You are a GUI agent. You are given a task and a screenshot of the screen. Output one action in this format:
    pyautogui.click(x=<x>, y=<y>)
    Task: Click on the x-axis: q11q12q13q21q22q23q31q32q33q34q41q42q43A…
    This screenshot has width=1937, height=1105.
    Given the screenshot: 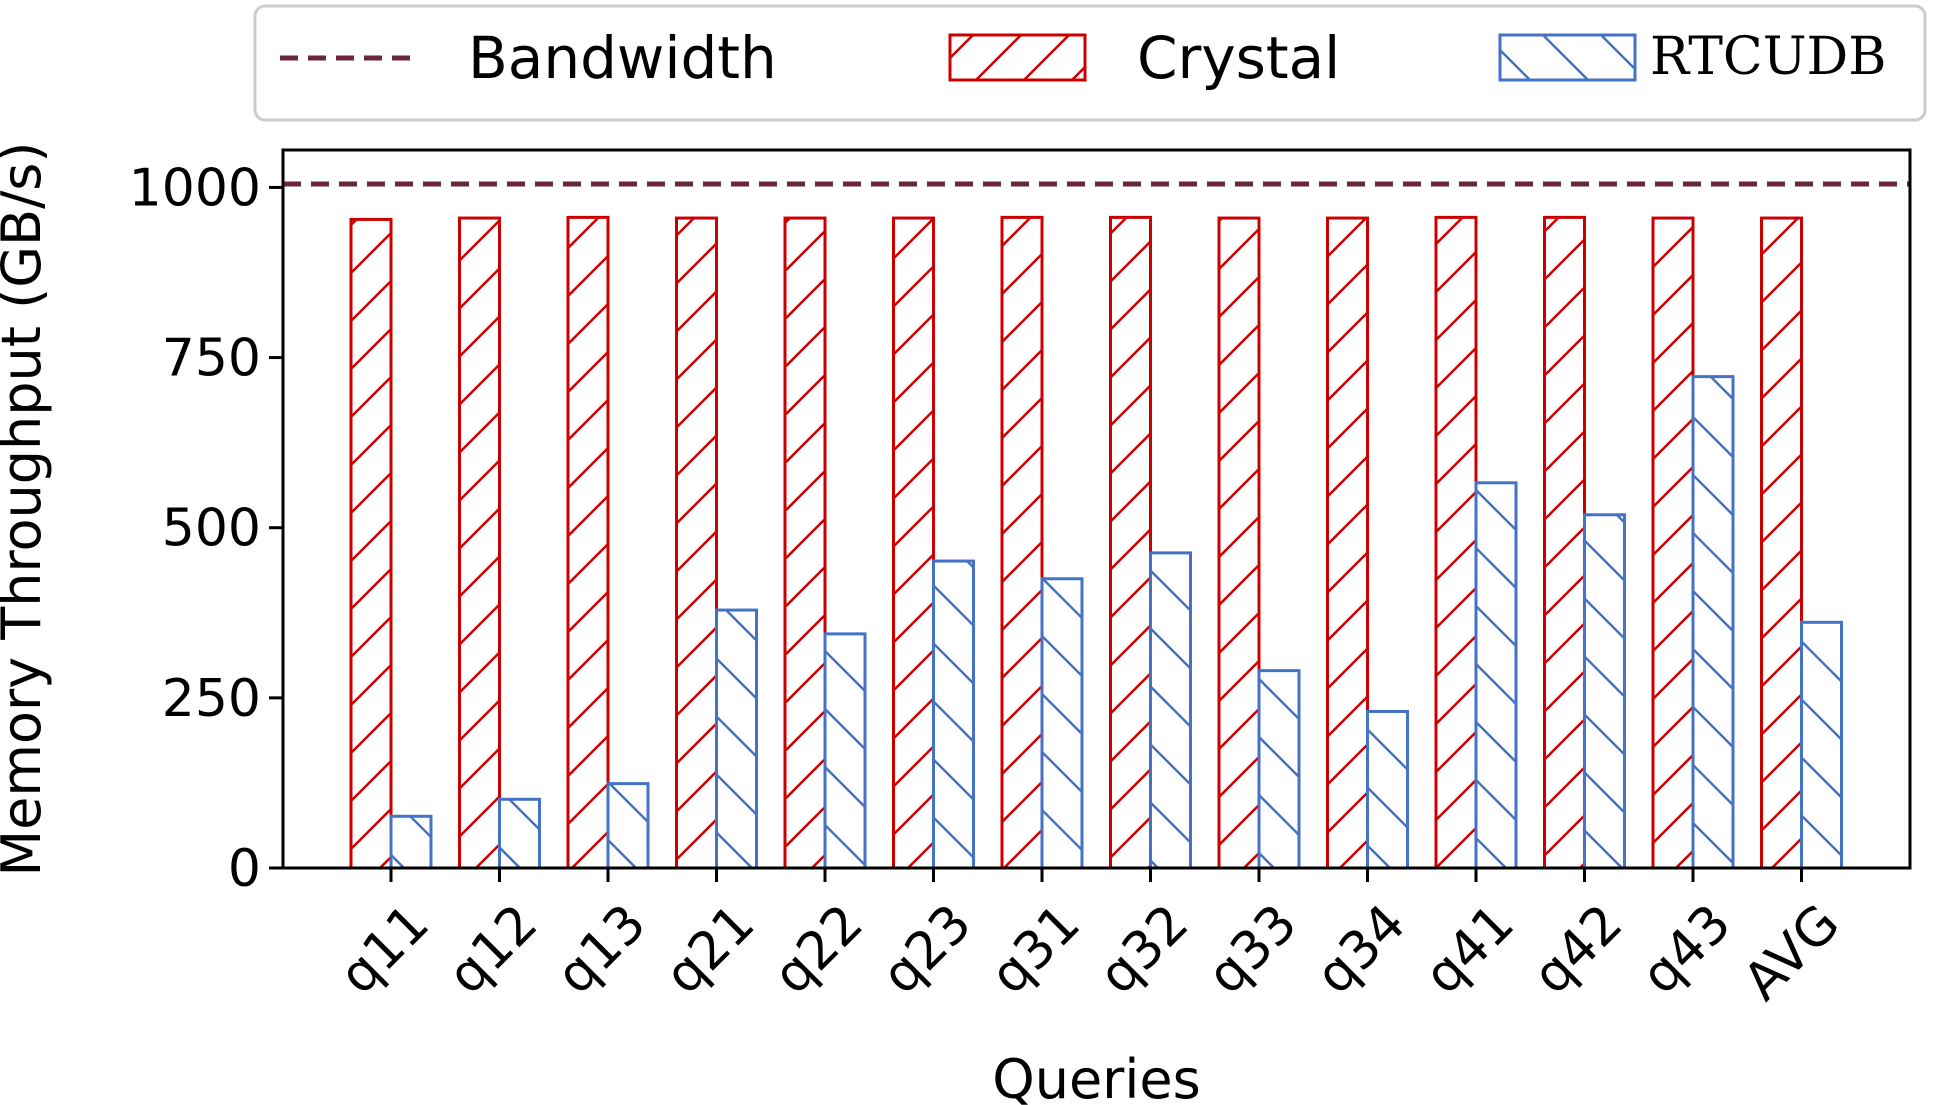 What is the action you would take?
    pyautogui.click(x=1089, y=940)
    